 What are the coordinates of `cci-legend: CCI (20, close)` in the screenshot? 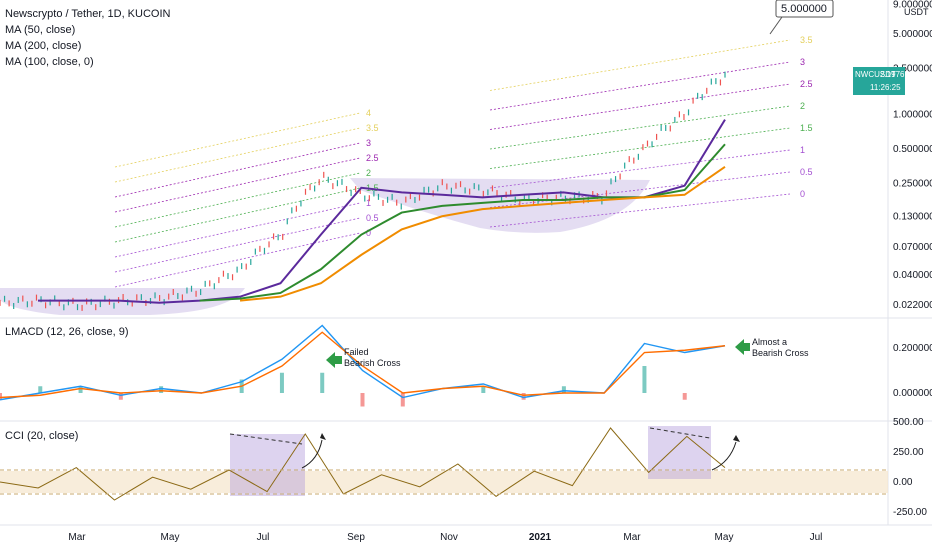 It's located at (42, 436).